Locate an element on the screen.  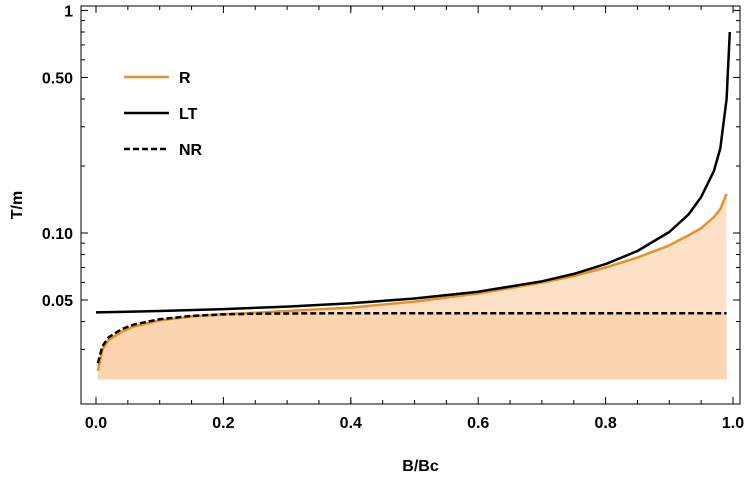
legend-label-nr: NR is located at coordinates (191, 150).